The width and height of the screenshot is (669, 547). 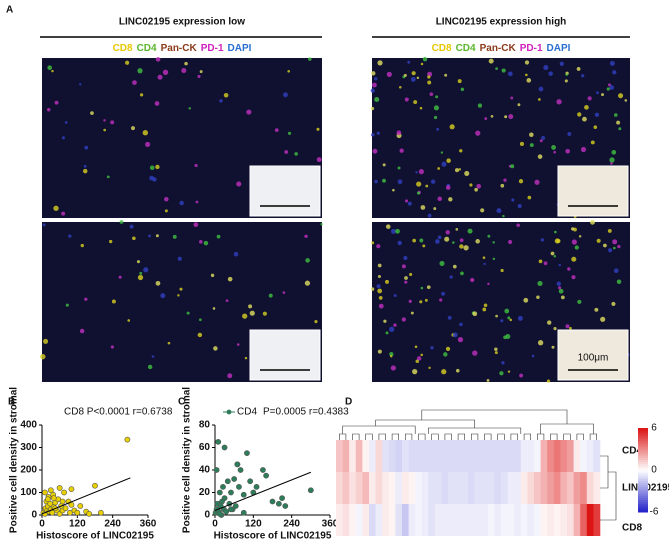 What do you see at coordinates (253, 524) in the screenshot?
I see `x-tick-label: 120` at bounding box center [253, 524].